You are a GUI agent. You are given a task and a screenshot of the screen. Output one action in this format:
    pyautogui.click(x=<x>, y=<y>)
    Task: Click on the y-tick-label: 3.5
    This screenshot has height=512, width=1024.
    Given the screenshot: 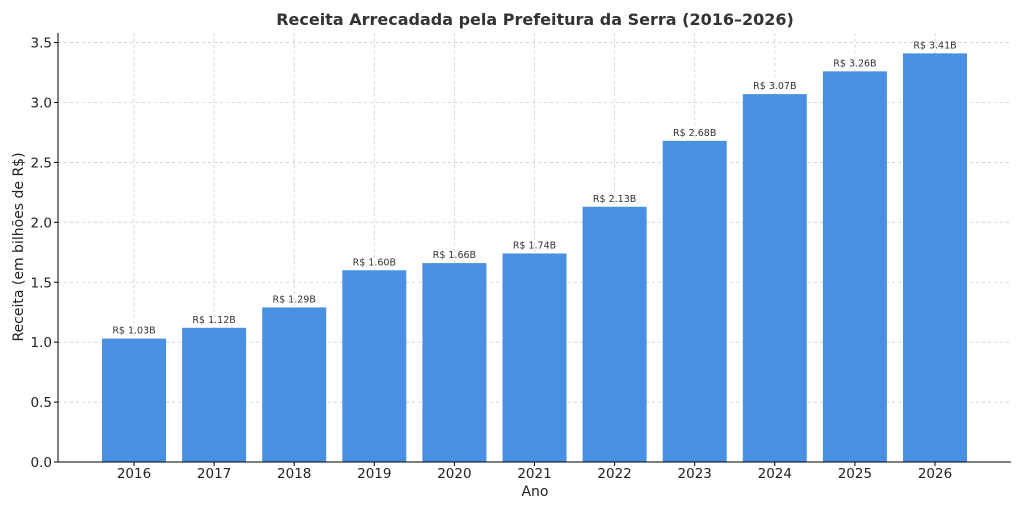 What is the action you would take?
    pyautogui.click(x=41, y=44)
    